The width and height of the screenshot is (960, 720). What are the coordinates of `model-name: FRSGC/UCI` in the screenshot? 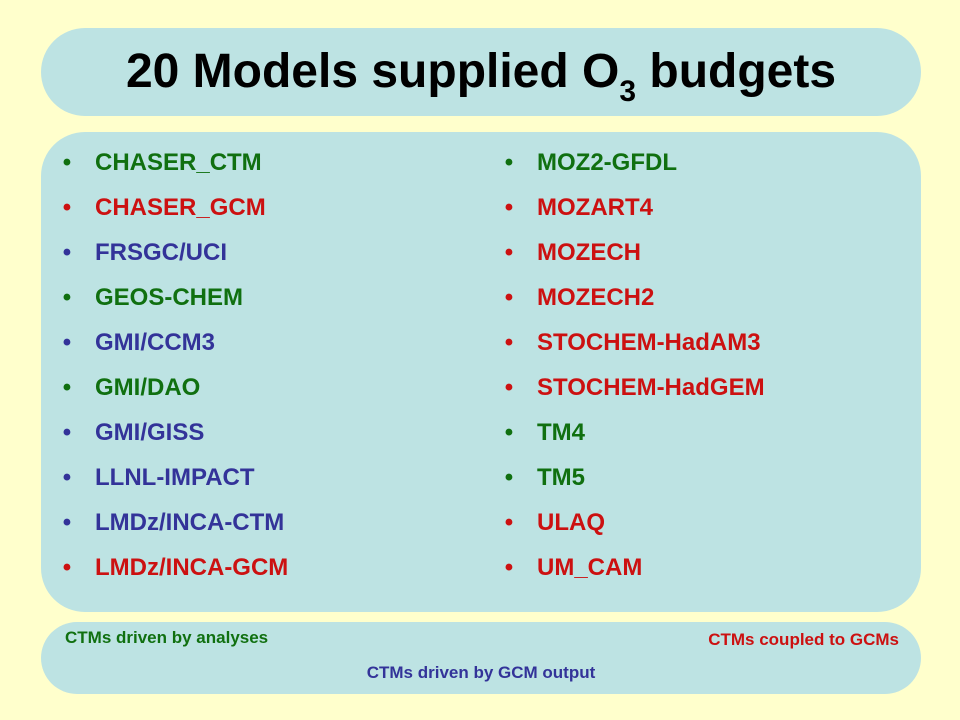 It's located at (161, 252).